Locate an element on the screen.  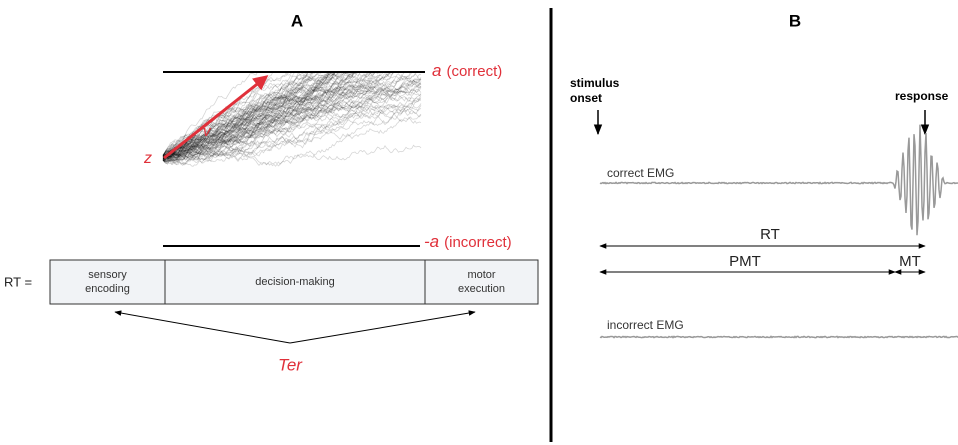
mt-label: MT is located at coordinates (910, 261).